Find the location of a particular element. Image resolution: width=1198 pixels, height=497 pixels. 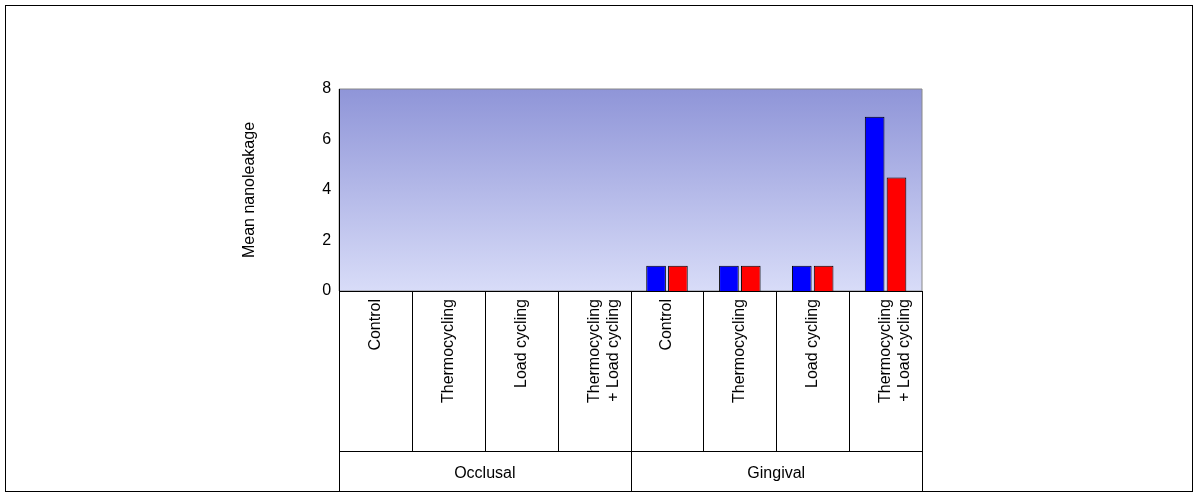

y-tick-label: 2 is located at coordinates (327, 239).